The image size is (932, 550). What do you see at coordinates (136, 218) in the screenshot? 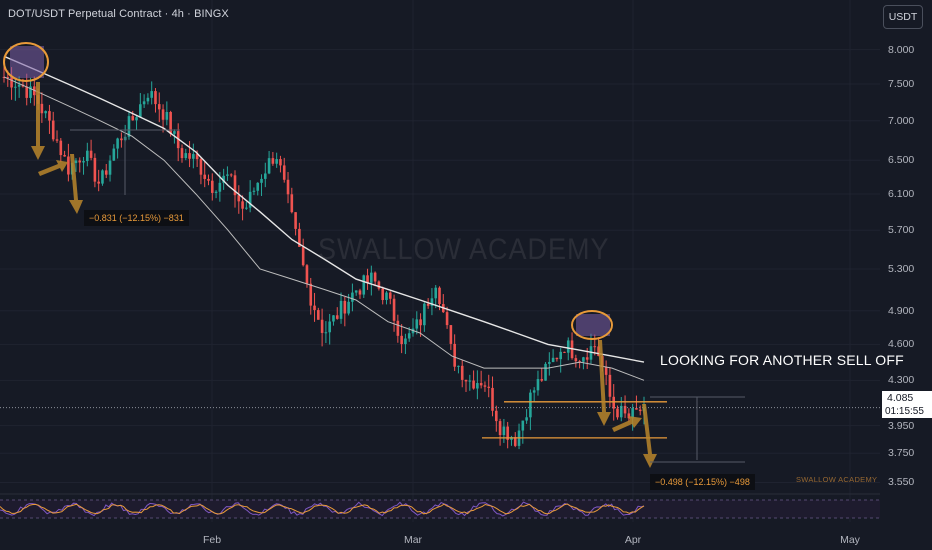
I see `measure-label-1: −0.831 (−12.15%) −831` at bounding box center [136, 218].